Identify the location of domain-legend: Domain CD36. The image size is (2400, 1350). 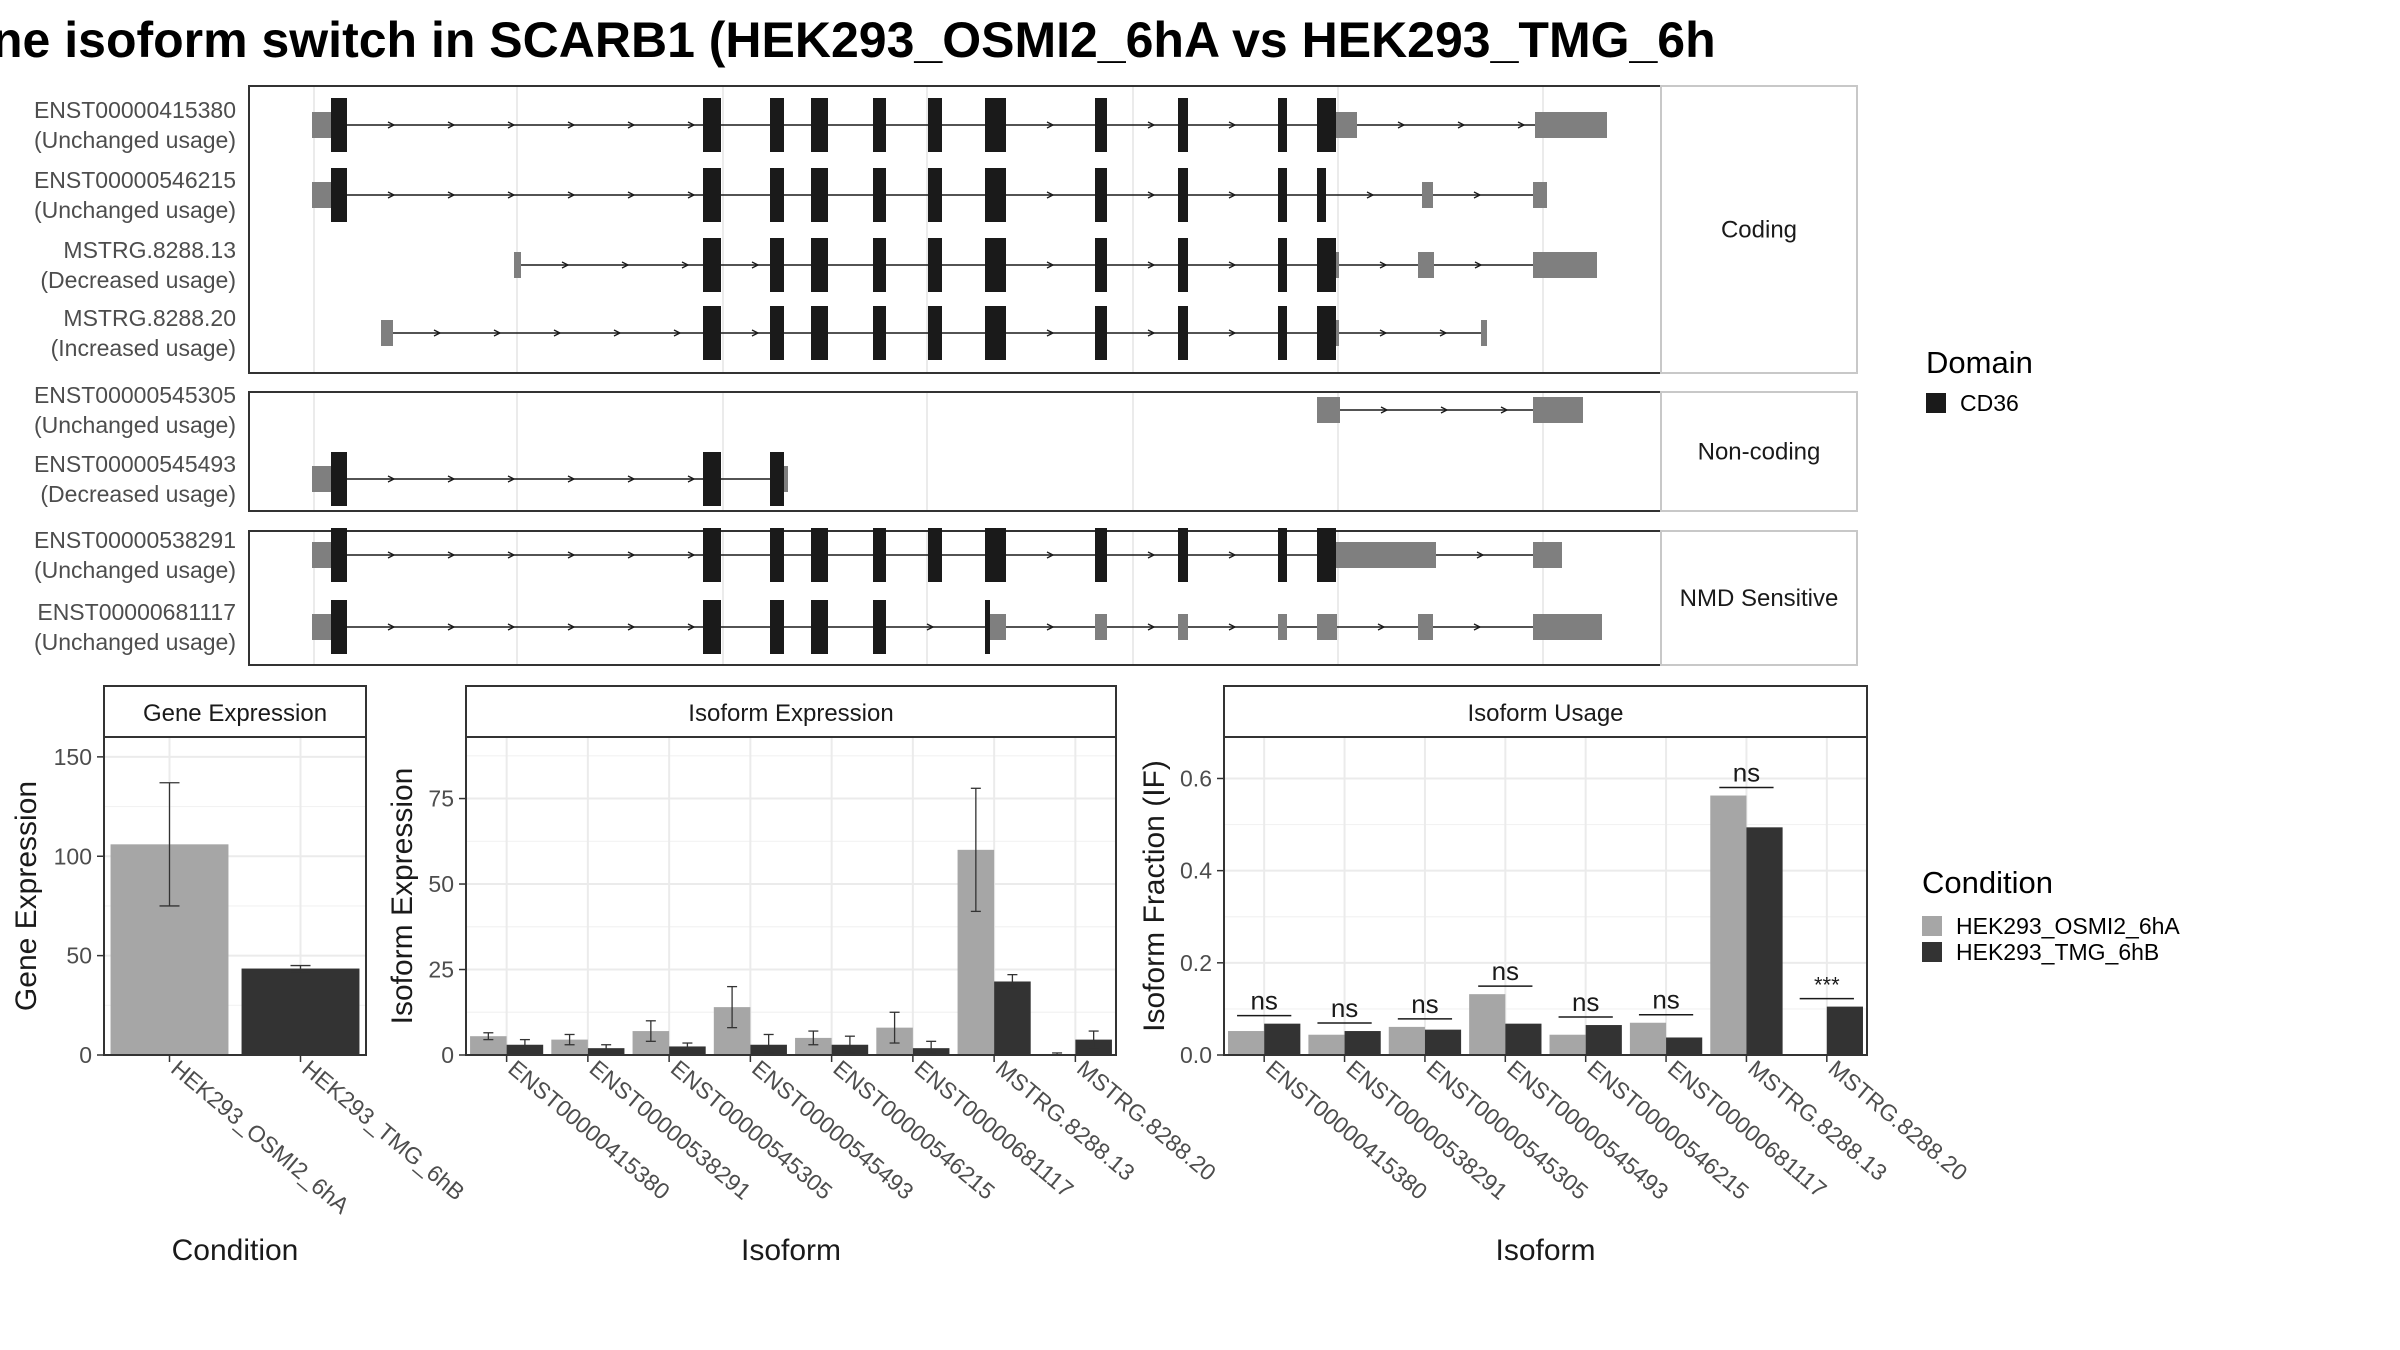
(1979, 380).